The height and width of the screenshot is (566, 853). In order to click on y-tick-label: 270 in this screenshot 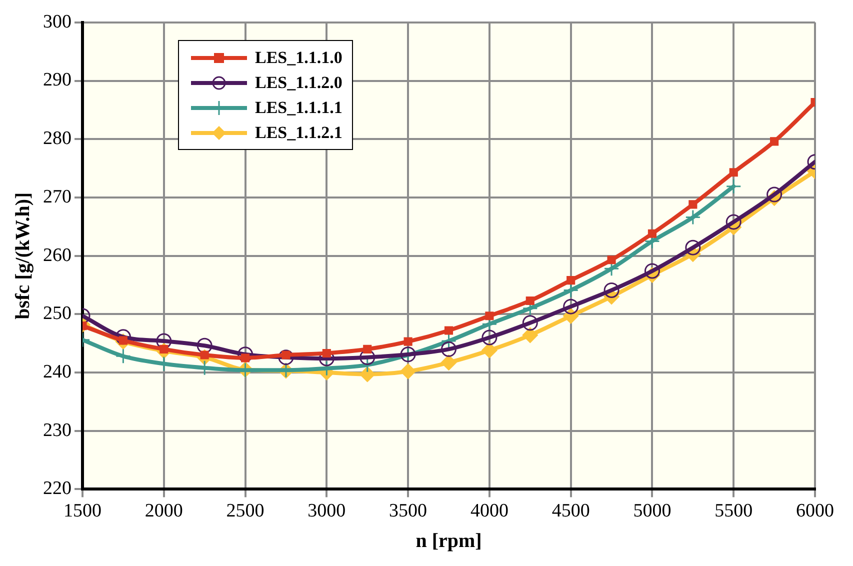, I will do `click(57, 197)`.